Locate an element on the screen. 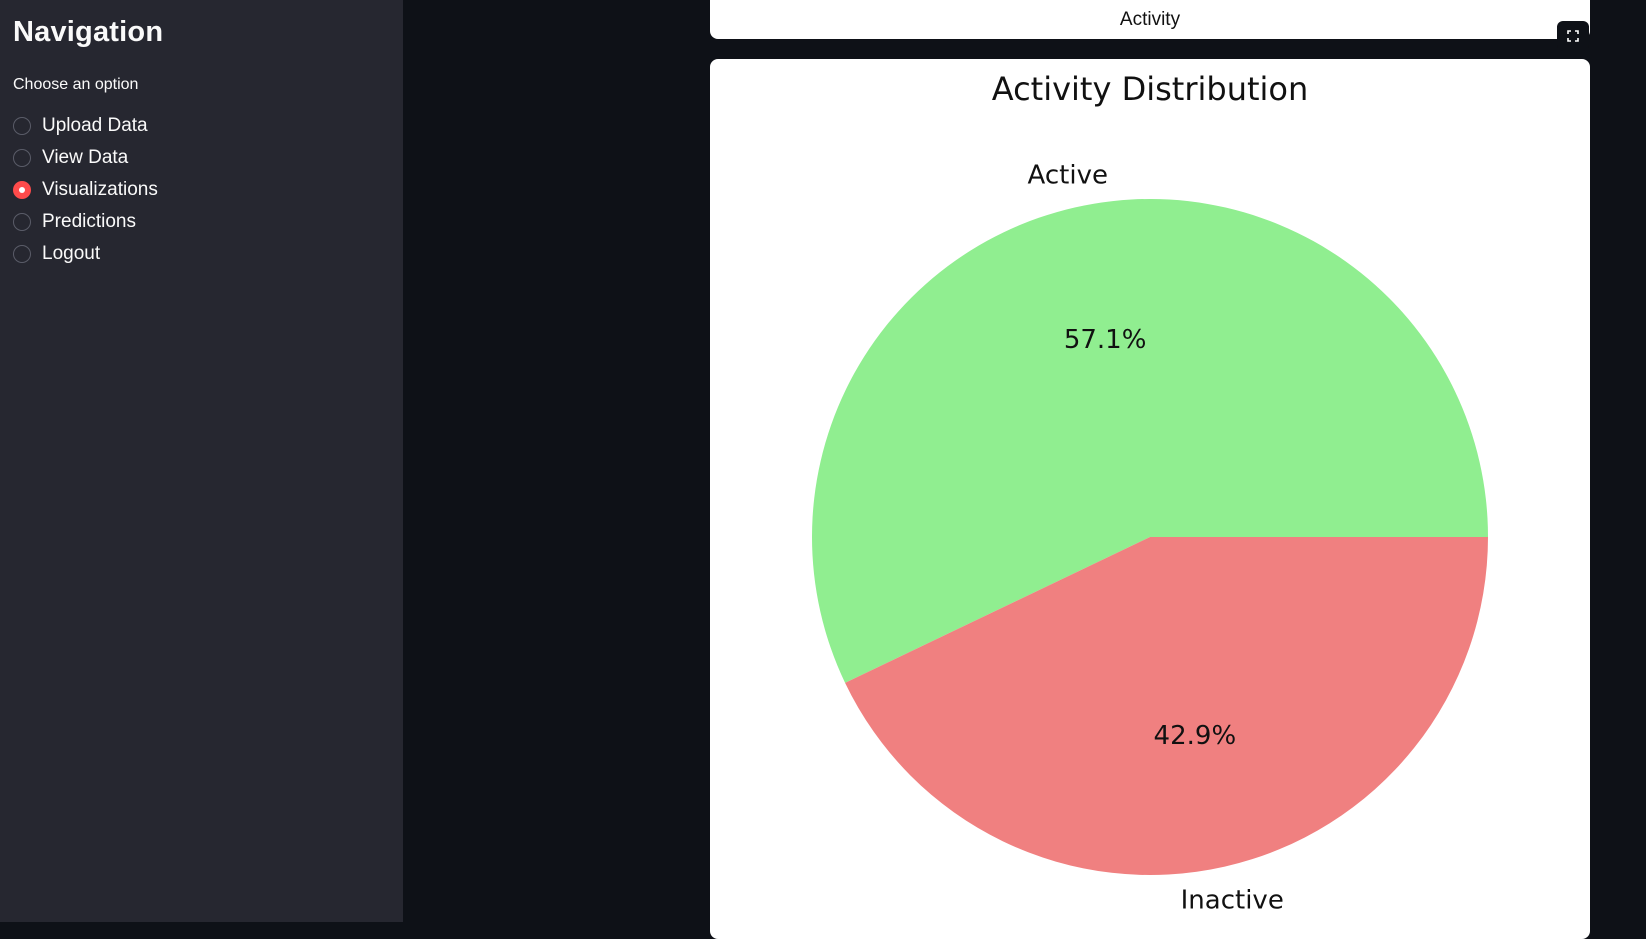  radio-option-label: Logout is located at coordinates (71, 253).